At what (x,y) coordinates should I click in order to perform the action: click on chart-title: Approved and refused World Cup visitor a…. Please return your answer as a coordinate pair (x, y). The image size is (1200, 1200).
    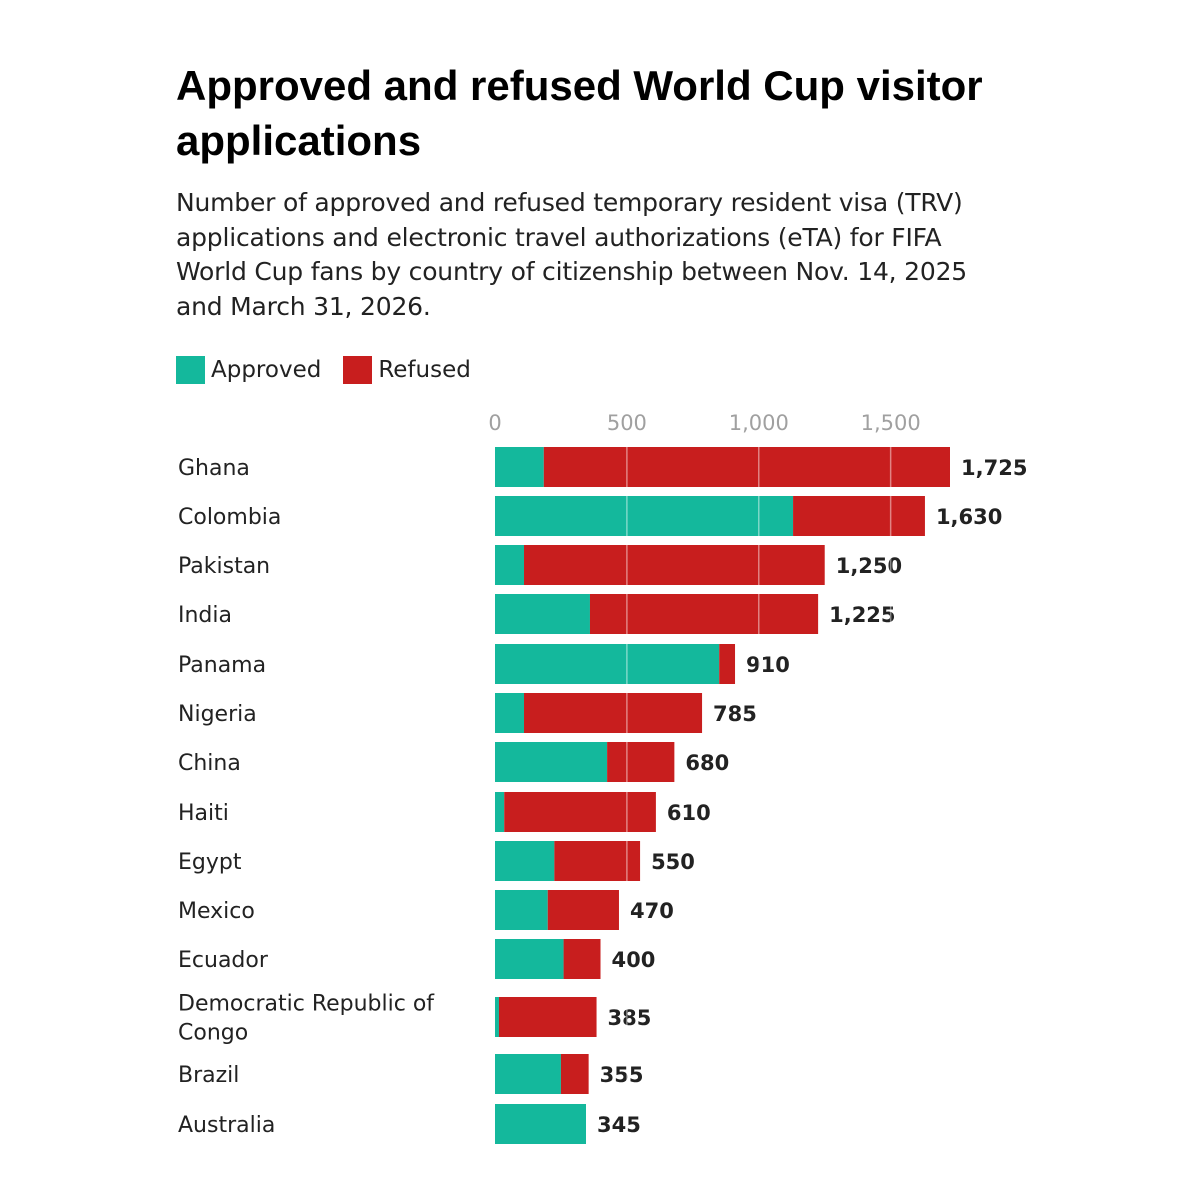
    Looking at the image, I should click on (579, 113).